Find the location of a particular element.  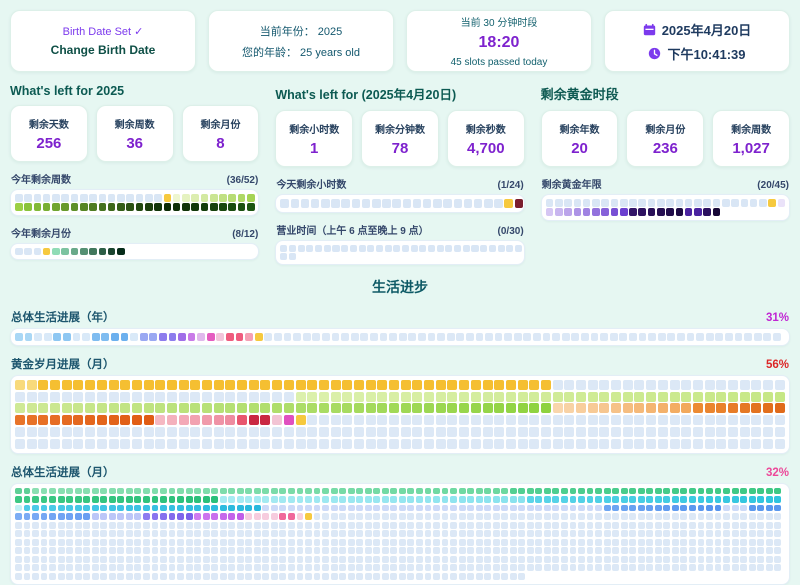

bar-count: (8/12) is located at coordinates (245, 234).